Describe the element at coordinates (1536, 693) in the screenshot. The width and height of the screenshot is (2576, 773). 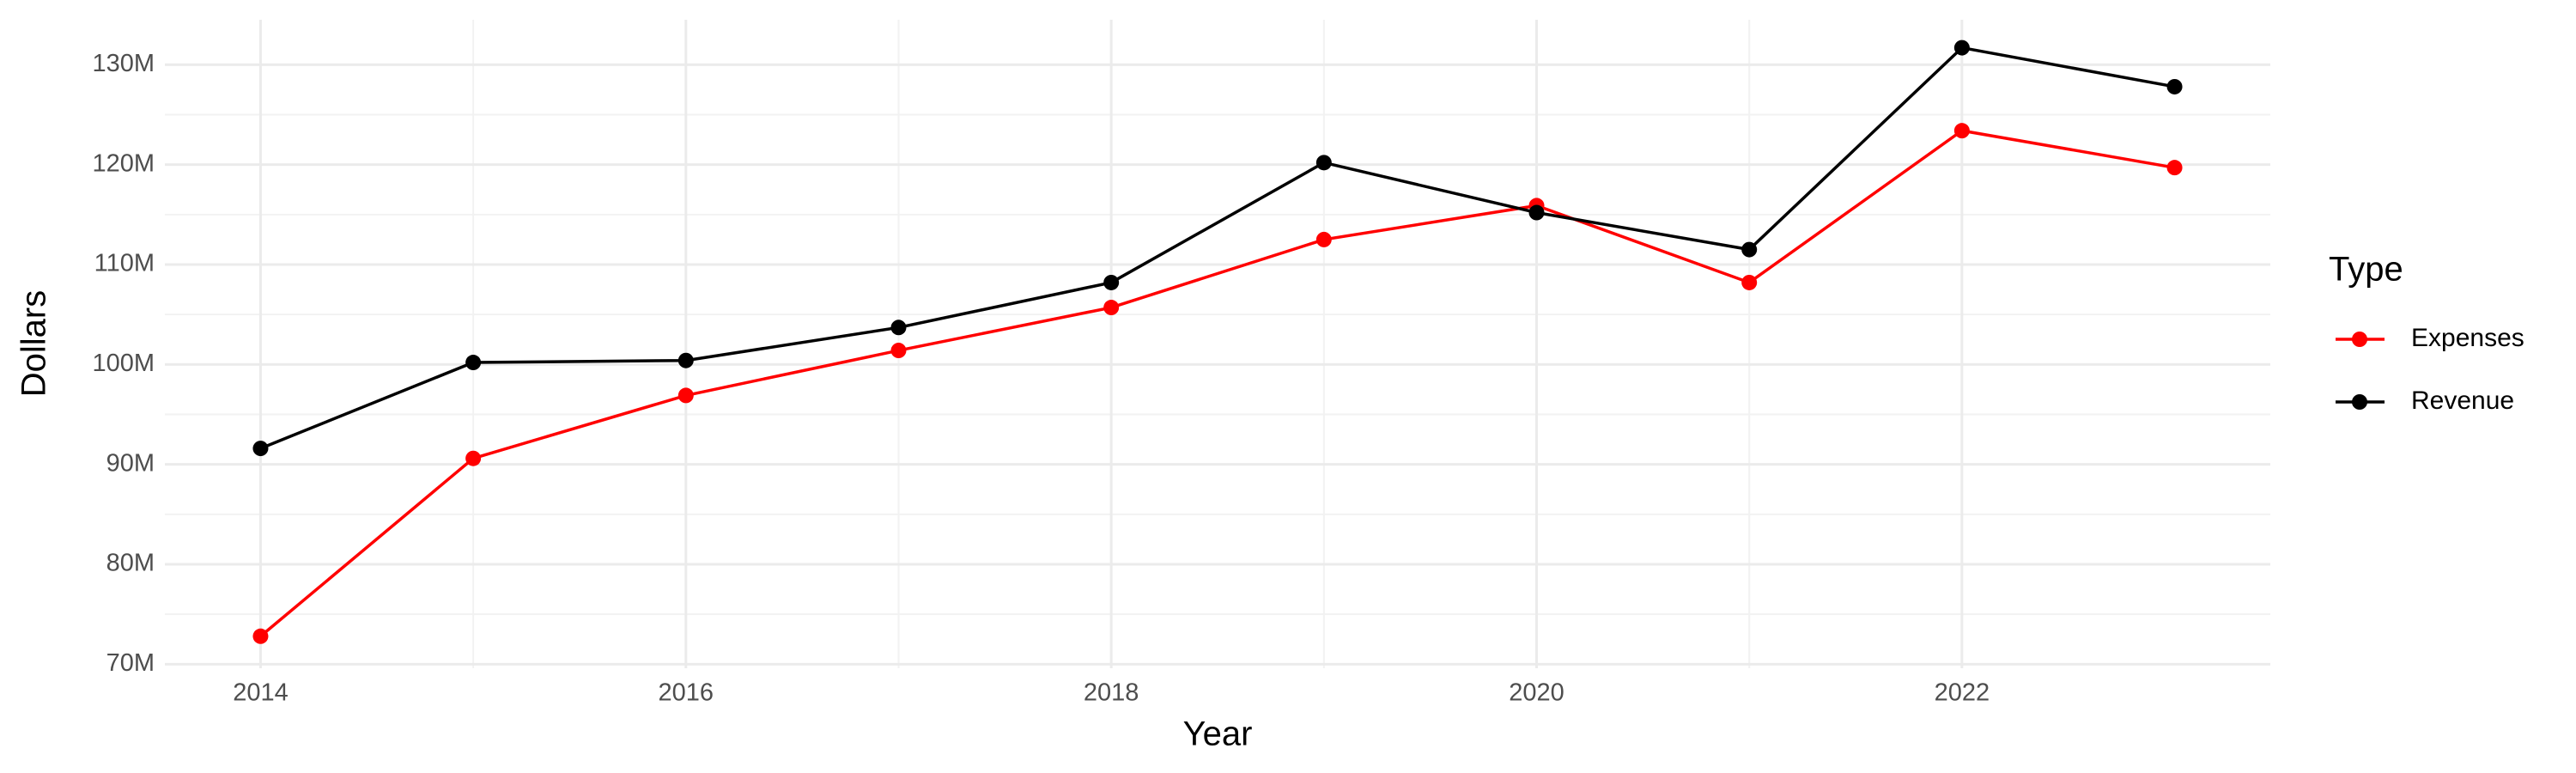
I see `x-tick-label: 2020` at that location.